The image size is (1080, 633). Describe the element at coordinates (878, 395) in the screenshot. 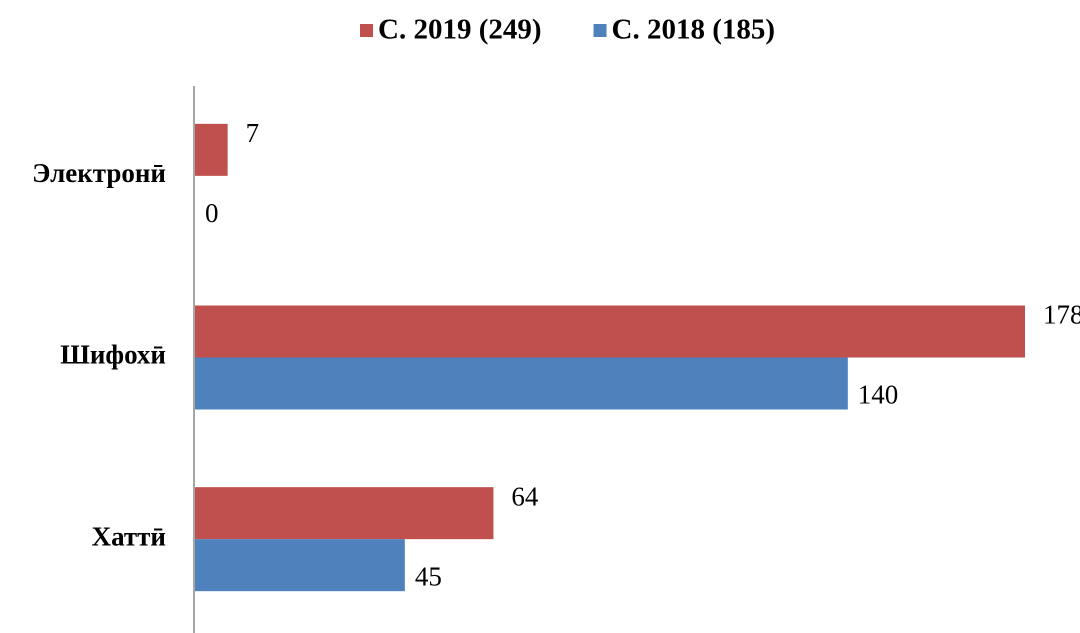

I see `data-label: 140` at that location.